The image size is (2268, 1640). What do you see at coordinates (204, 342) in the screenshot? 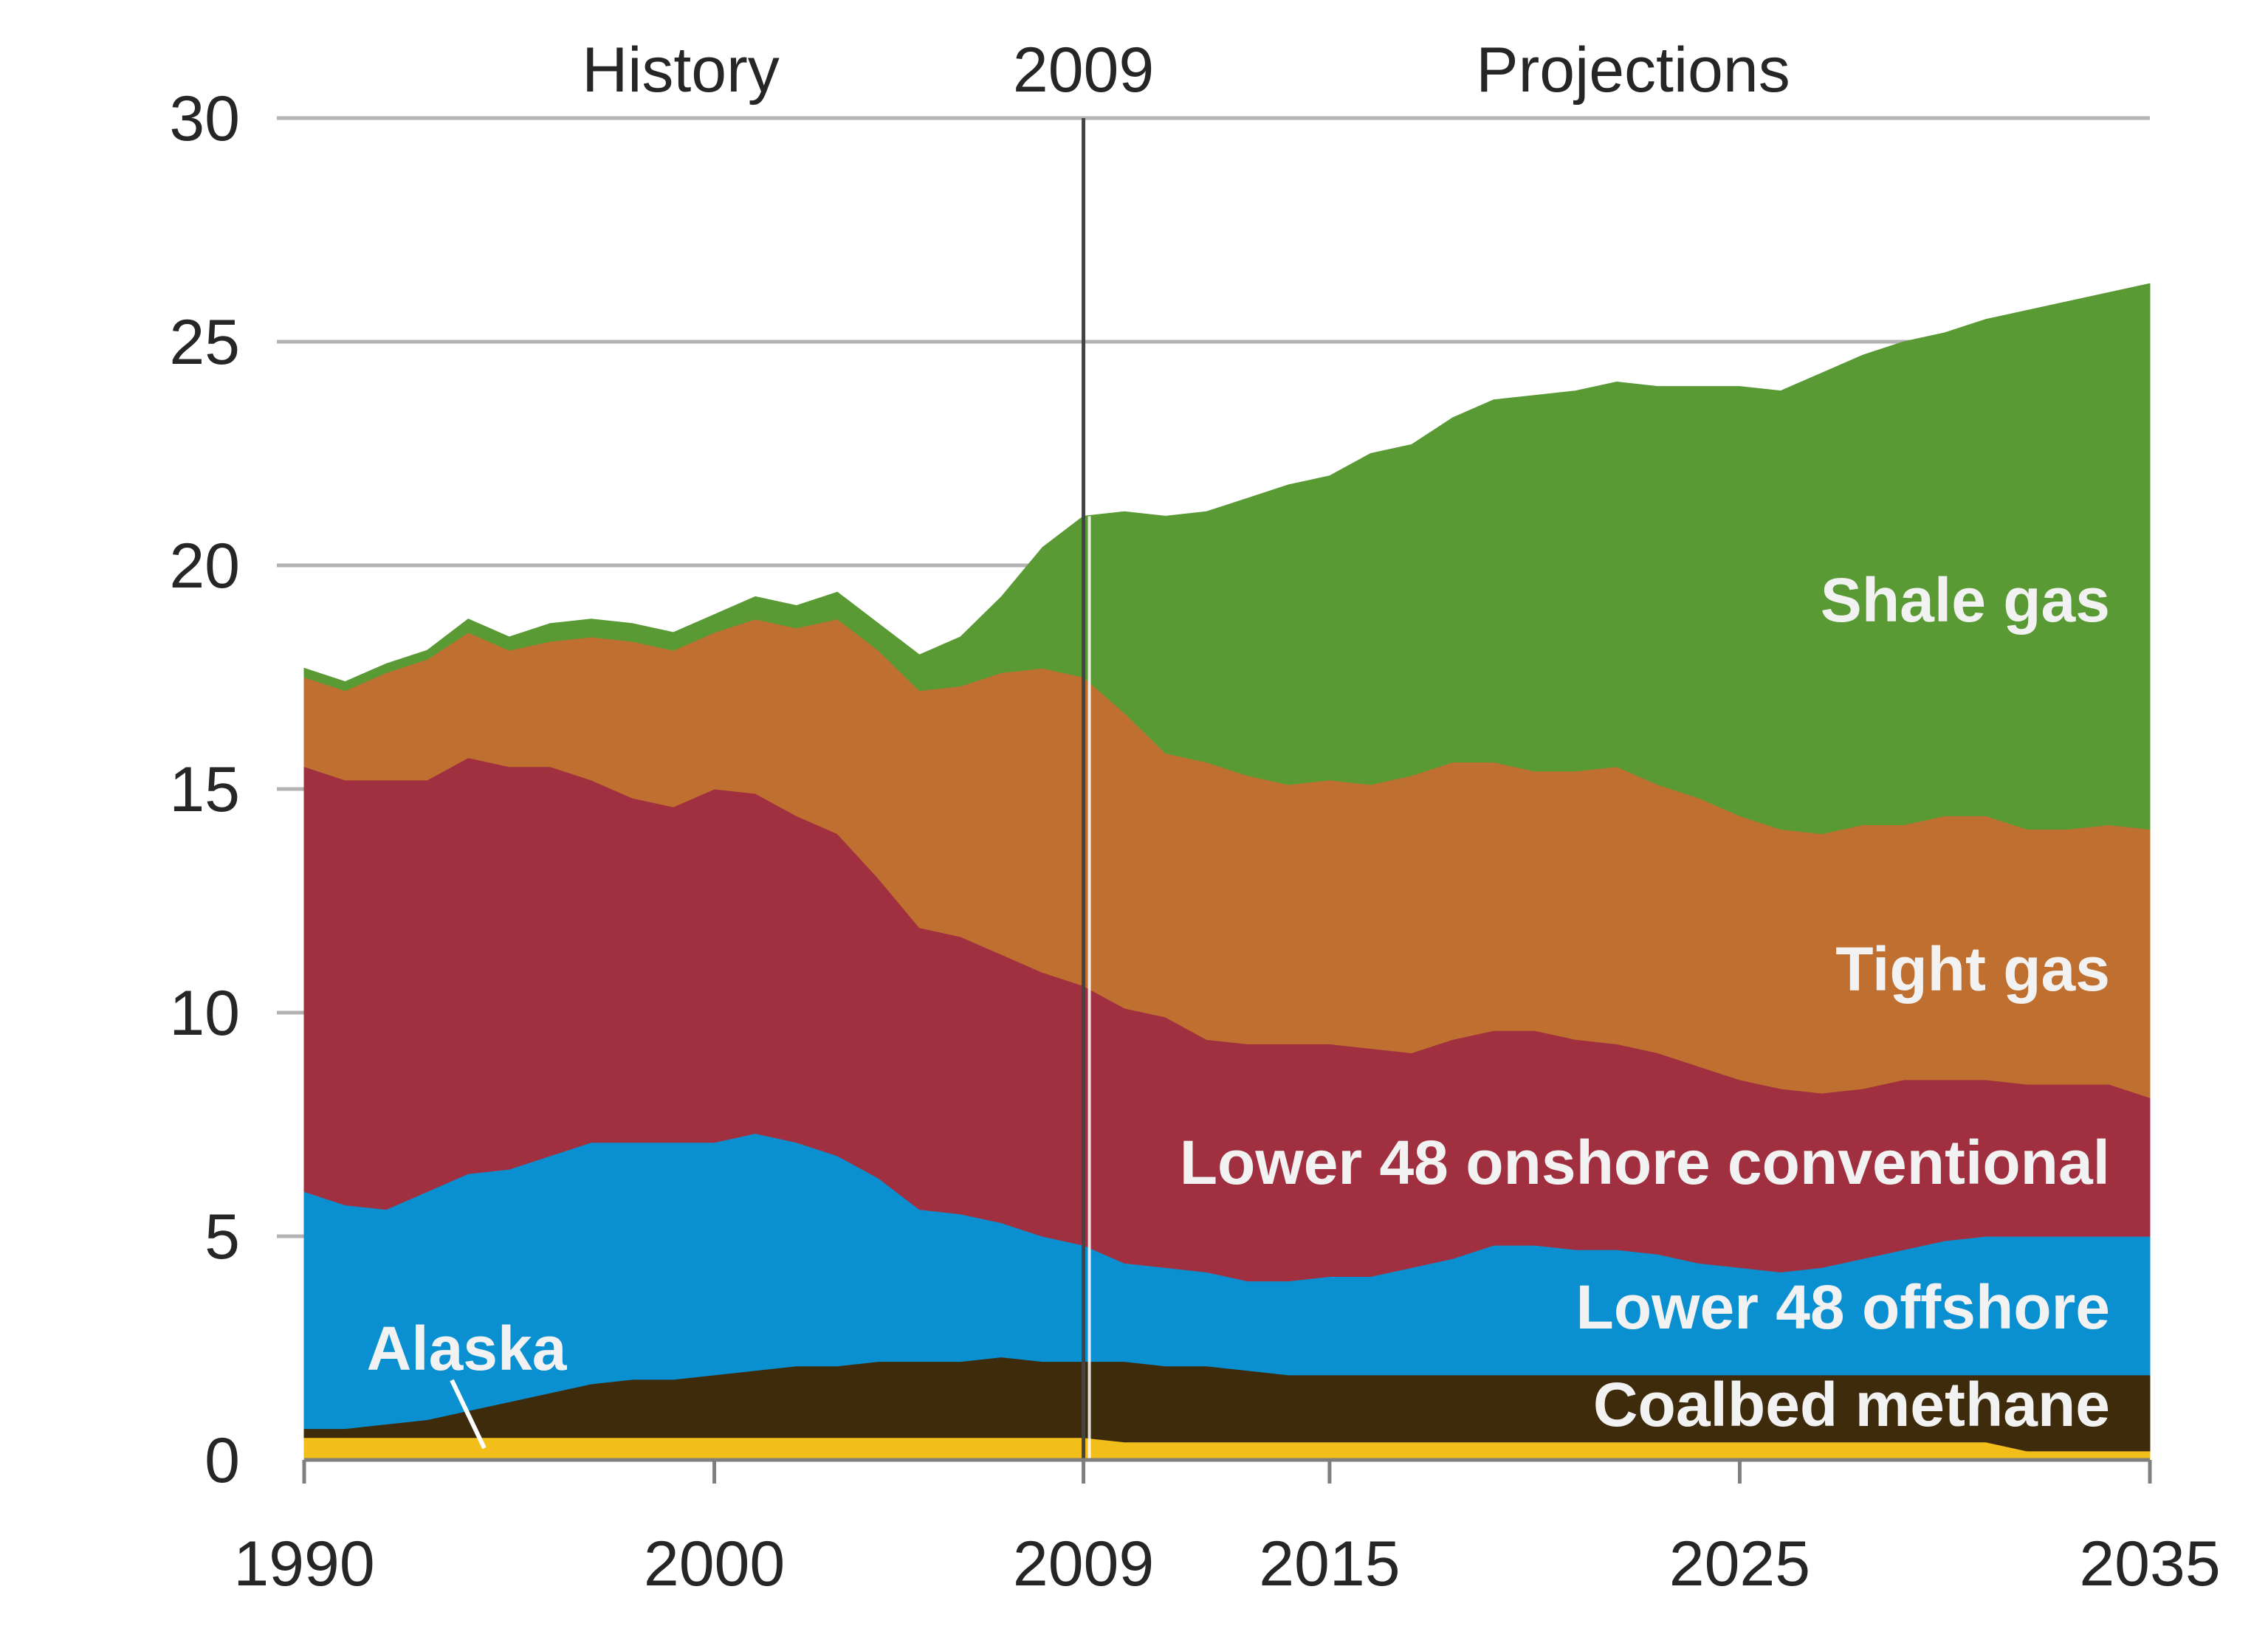
I see `y-tick-label-25: 25` at bounding box center [204, 342].